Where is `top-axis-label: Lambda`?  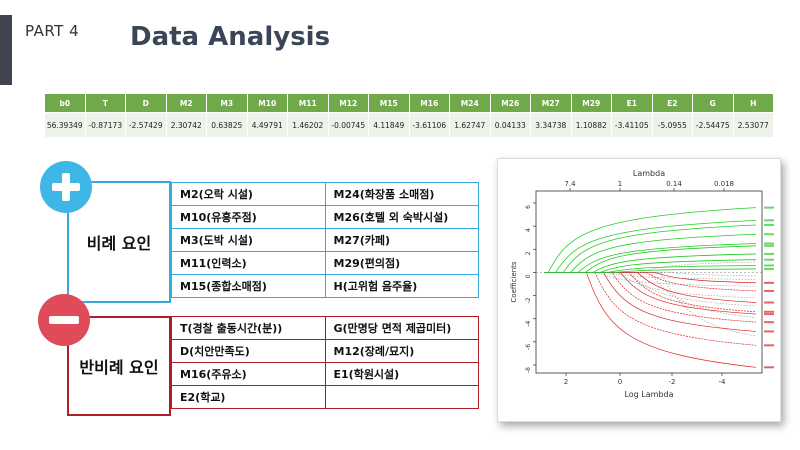
top-axis-label: Lambda is located at coordinates (649, 173).